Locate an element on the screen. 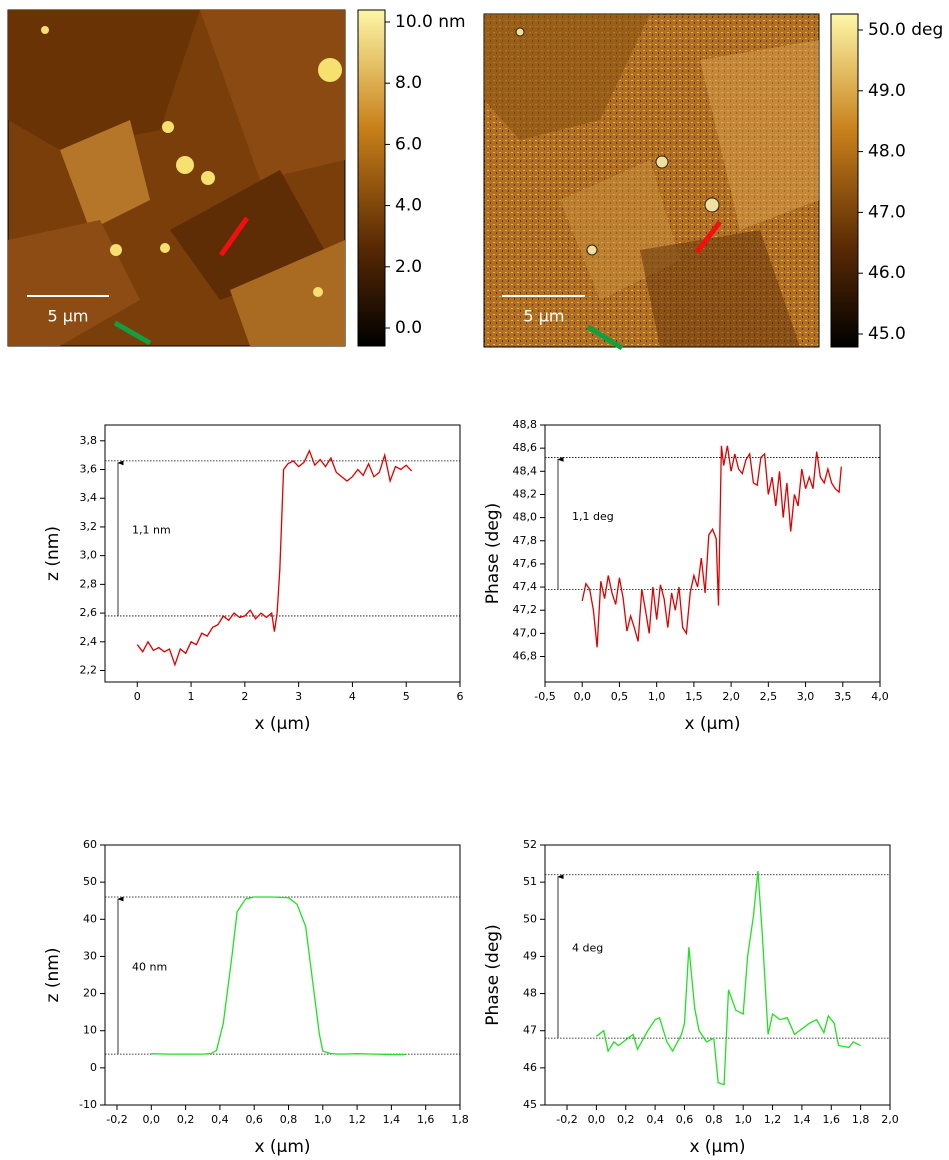  x-tick-label: 3,5 is located at coordinates (843, 696).